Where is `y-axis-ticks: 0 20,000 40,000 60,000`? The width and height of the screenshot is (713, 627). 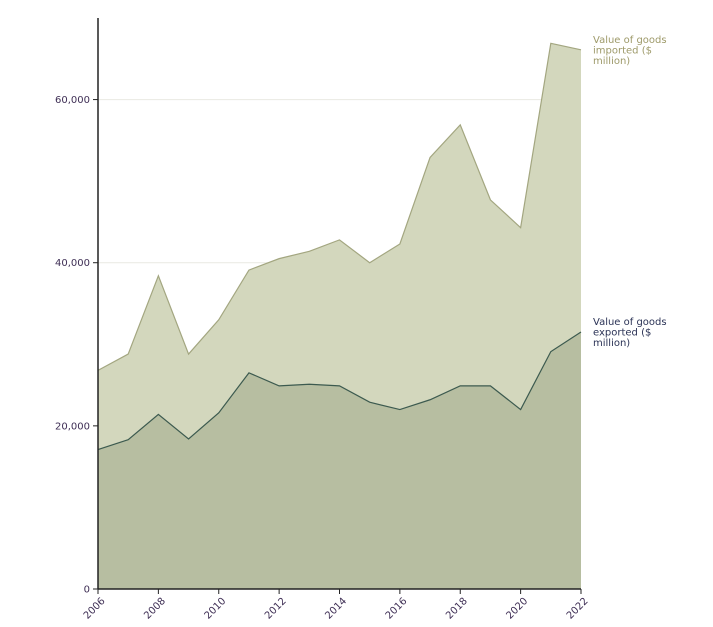
y-axis-ticks: 0 20,000 40,000 60,000 is located at coordinates (76, 345).